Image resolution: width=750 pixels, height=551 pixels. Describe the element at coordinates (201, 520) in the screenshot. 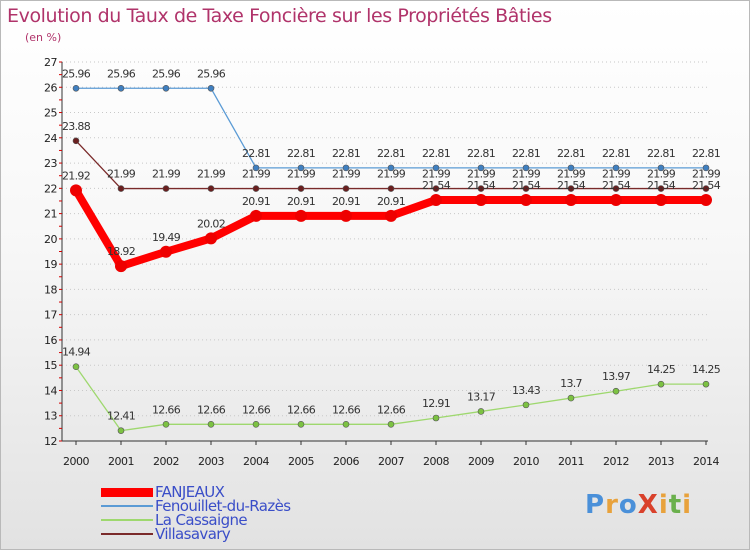

I see `legend-label: La Cassaigne` at that location.